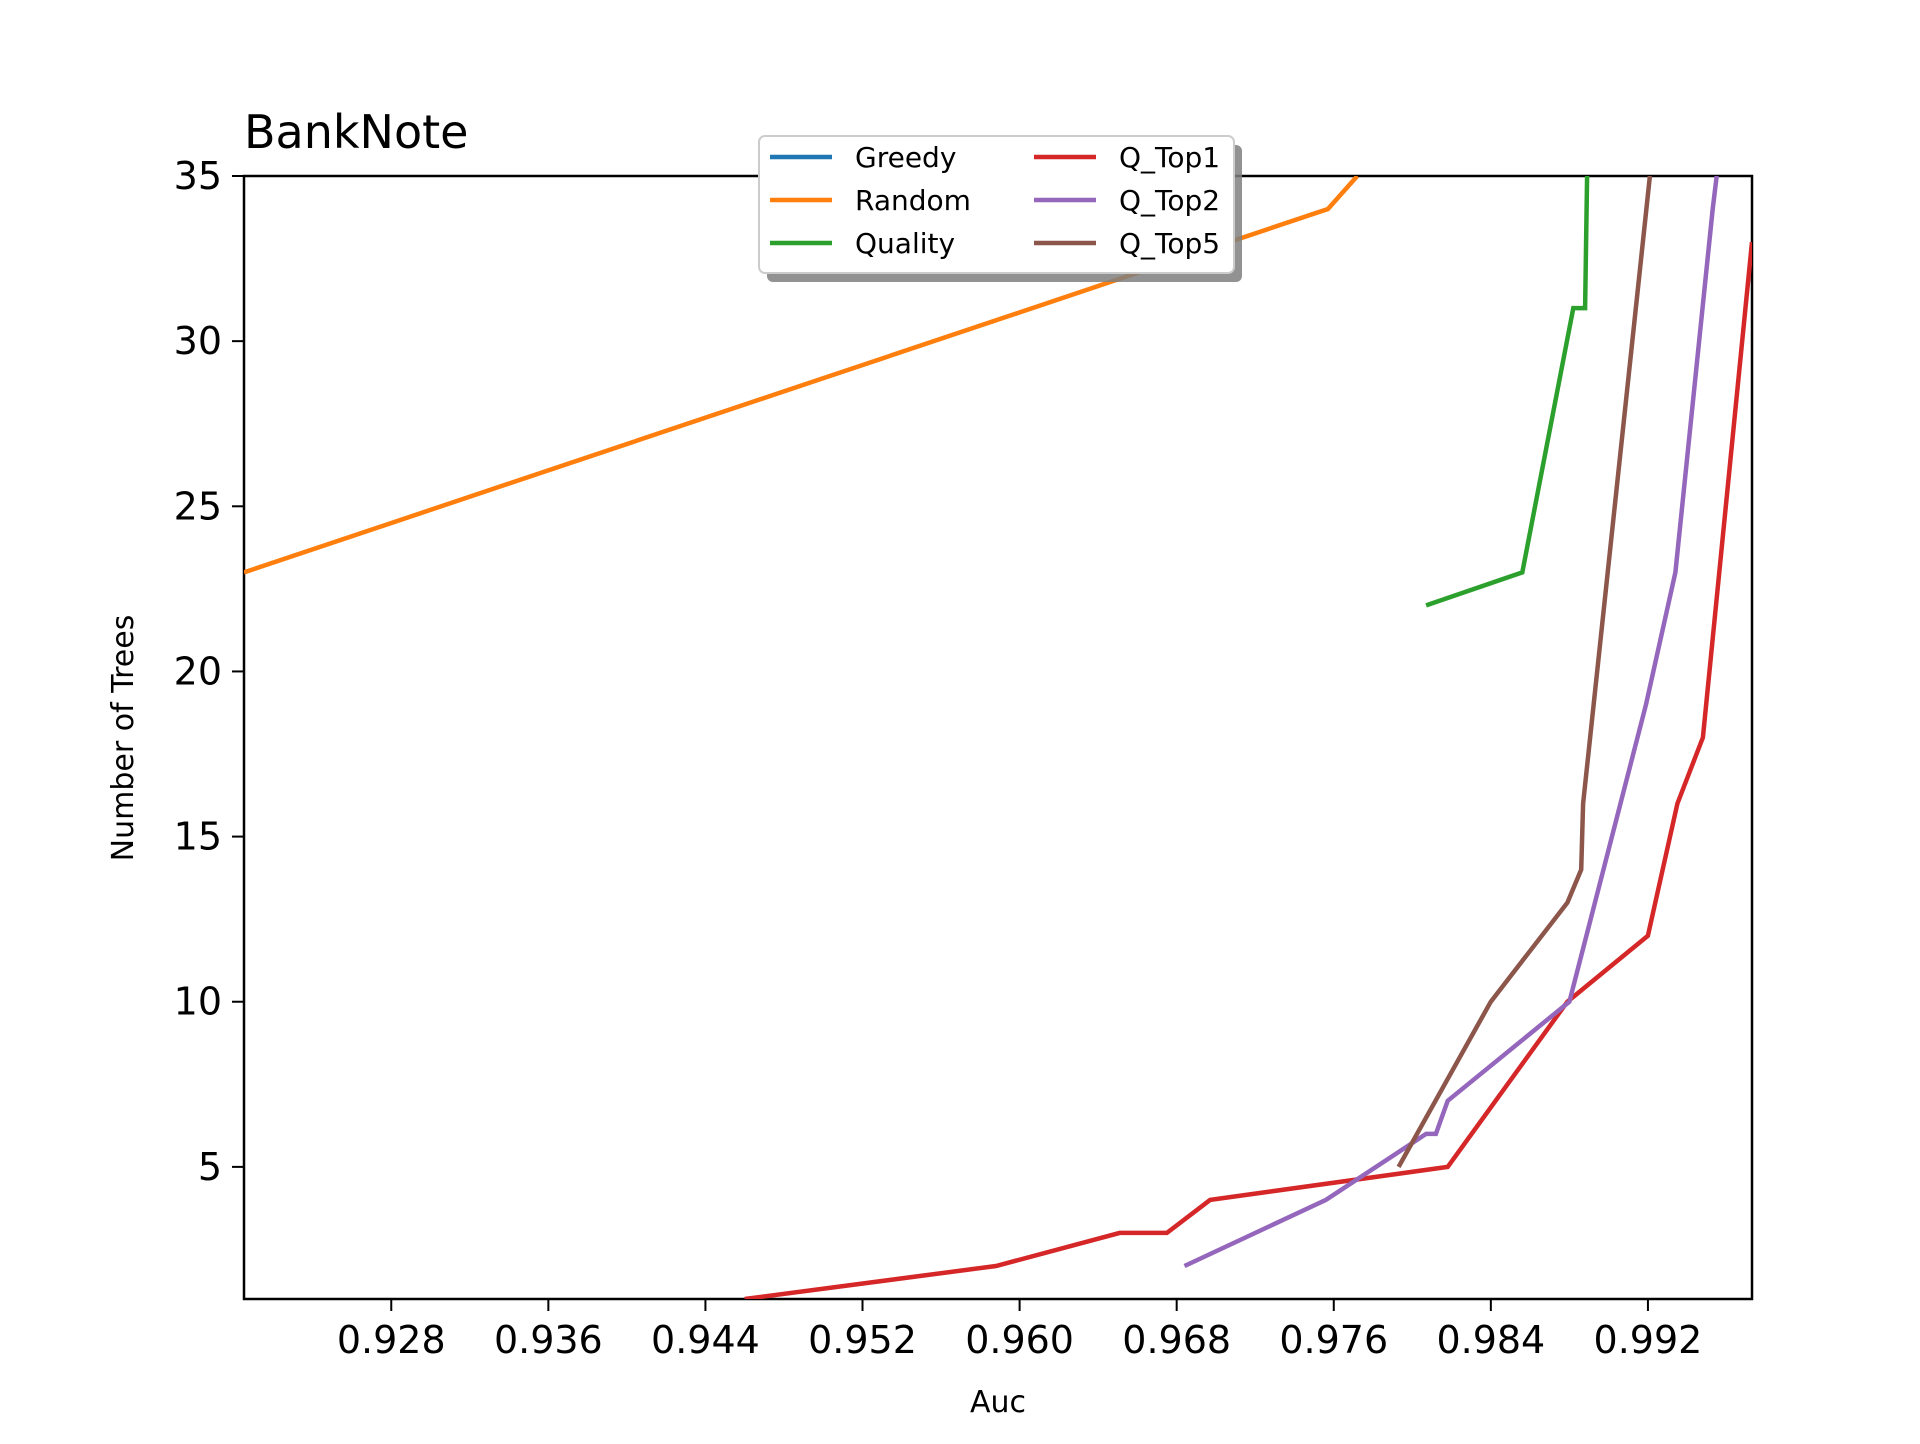  What do you see at coordinates (1169, 200) in the screenshot?
I see `legend-label: Q_Top2` at bounding box center [1169, 200].